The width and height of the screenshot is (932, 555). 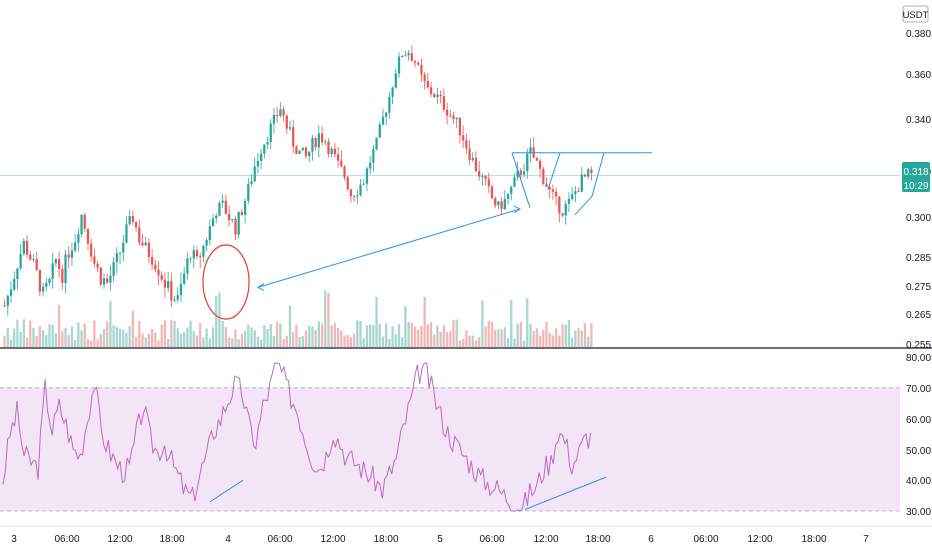 I want to click on time-tick: 3, so click(x=14, y=539).